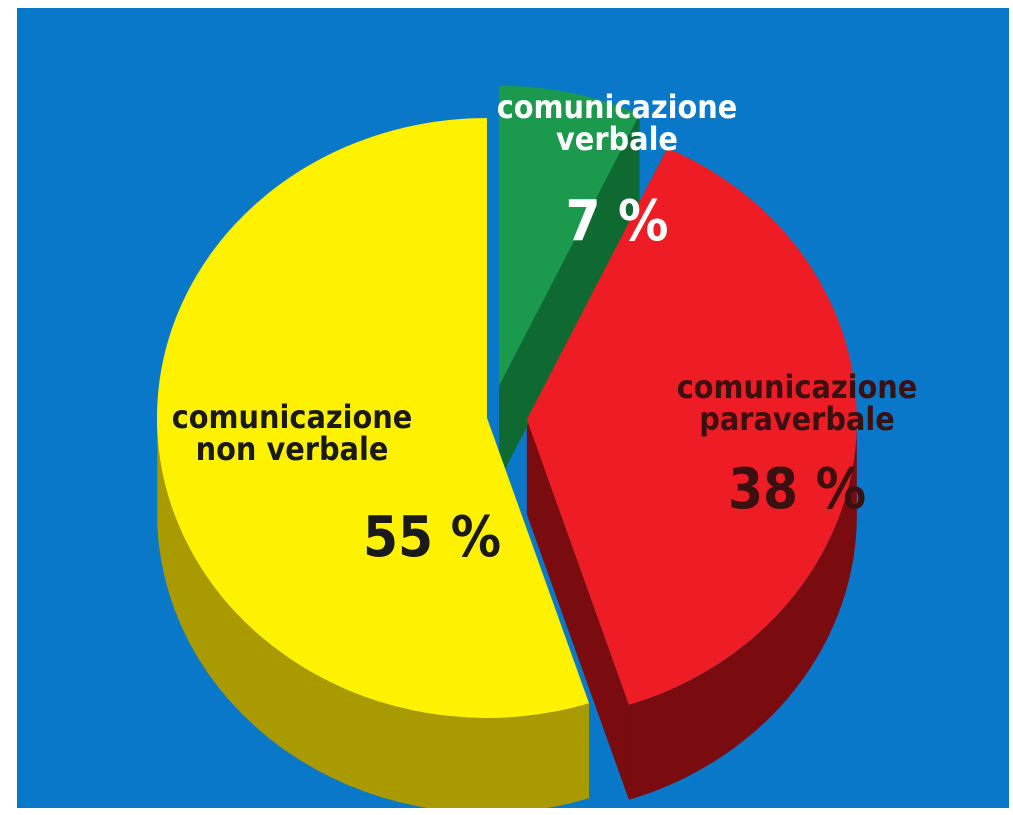  I want to click on slice-verbale, so click(569, 235).